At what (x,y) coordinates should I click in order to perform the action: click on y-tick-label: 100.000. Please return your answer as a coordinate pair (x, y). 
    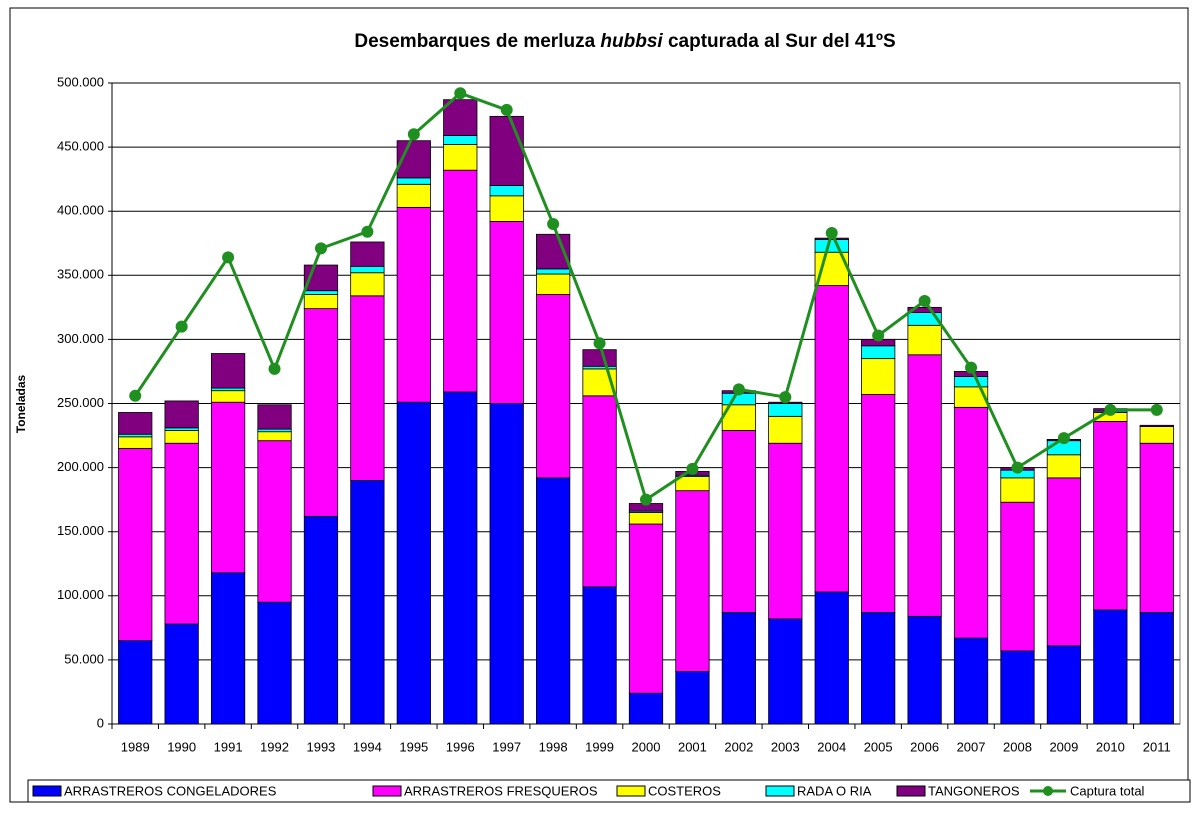
    Looking at the image, I should click on (80, 594).